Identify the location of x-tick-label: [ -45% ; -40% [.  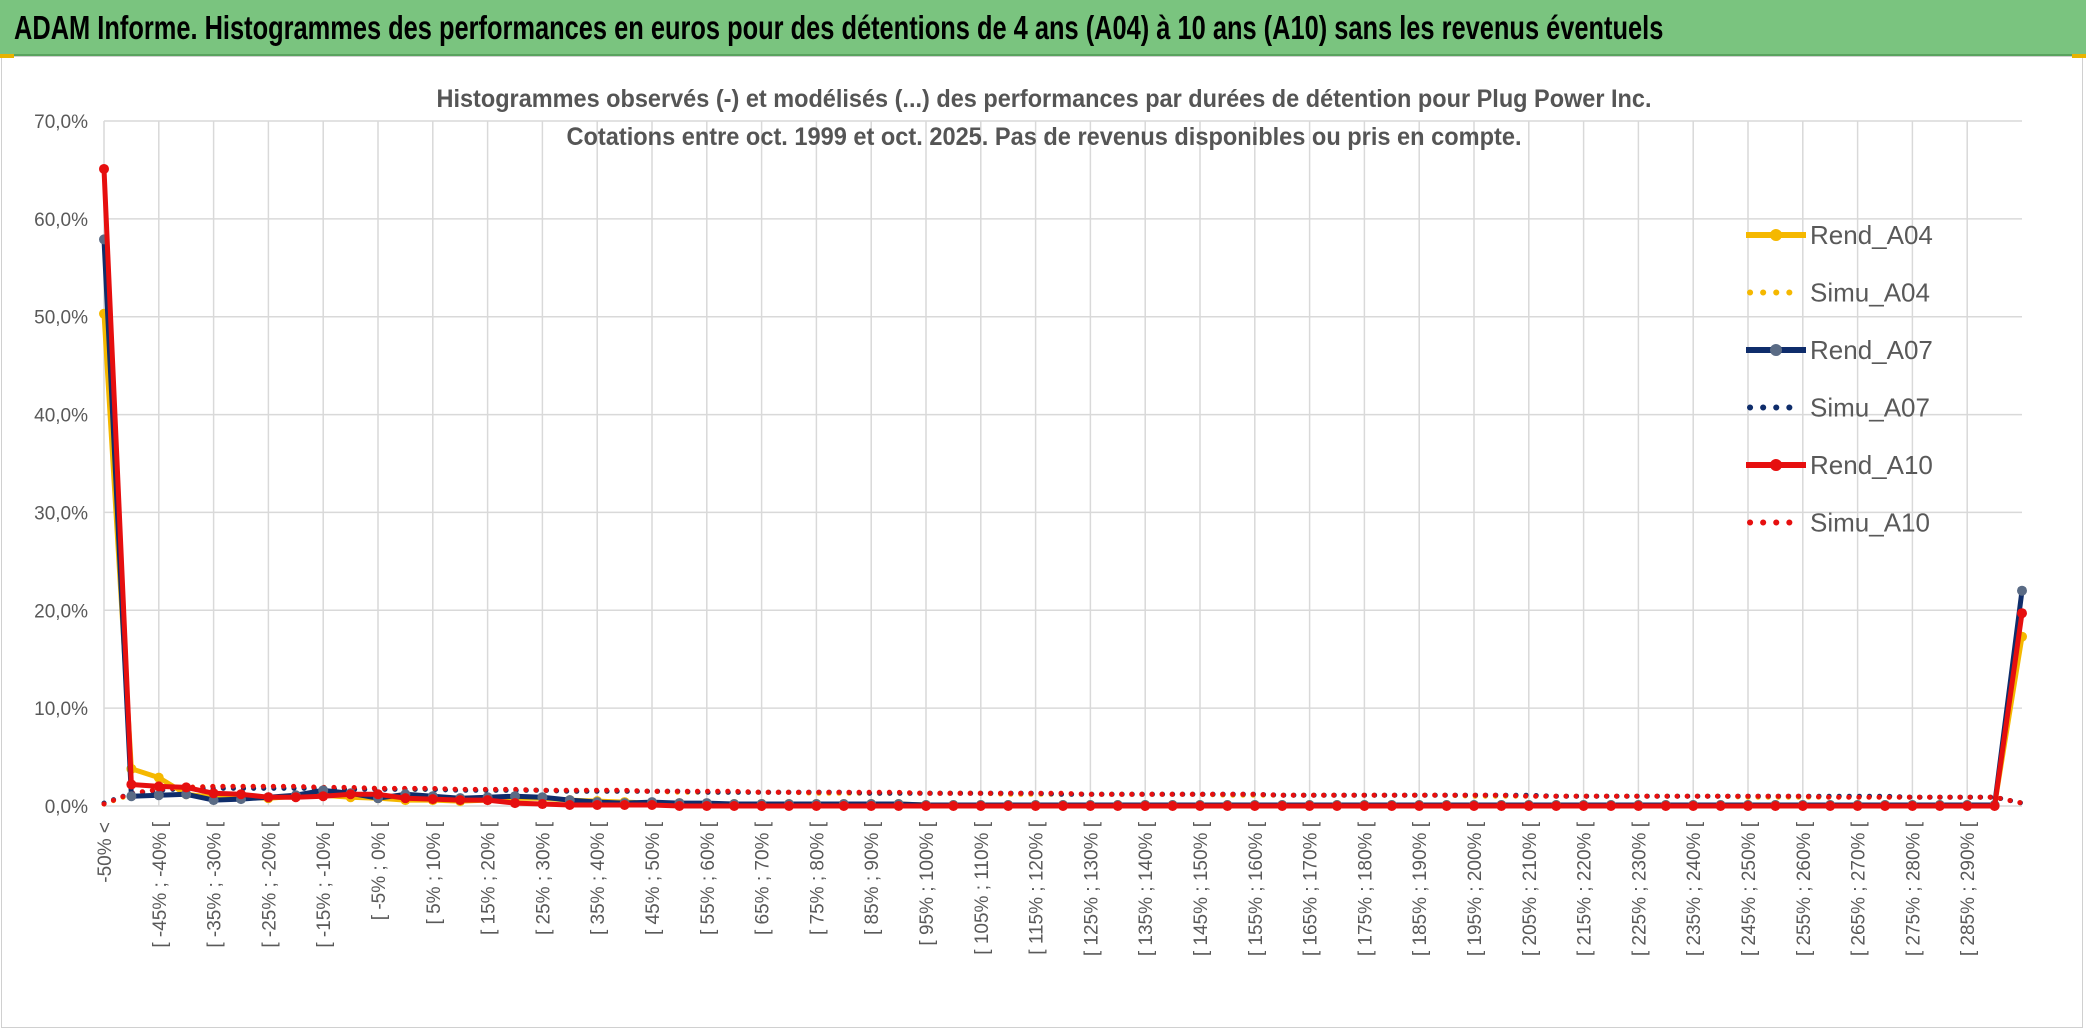
(160, 884).